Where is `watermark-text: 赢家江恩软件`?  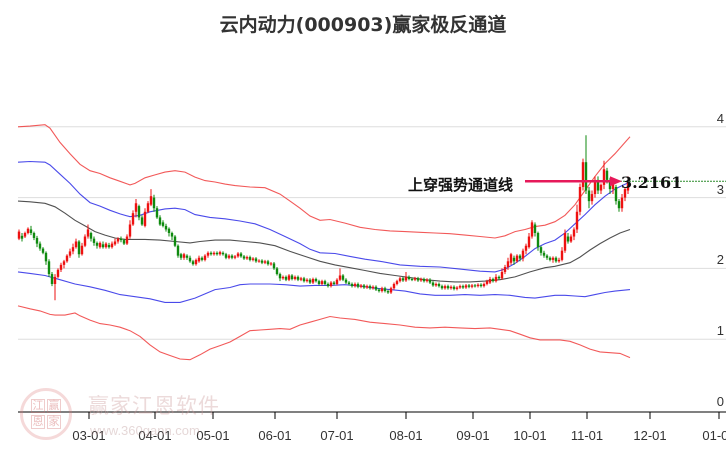
watermark-text: 赢家江恩软件 is located at coordinates (154, 406).